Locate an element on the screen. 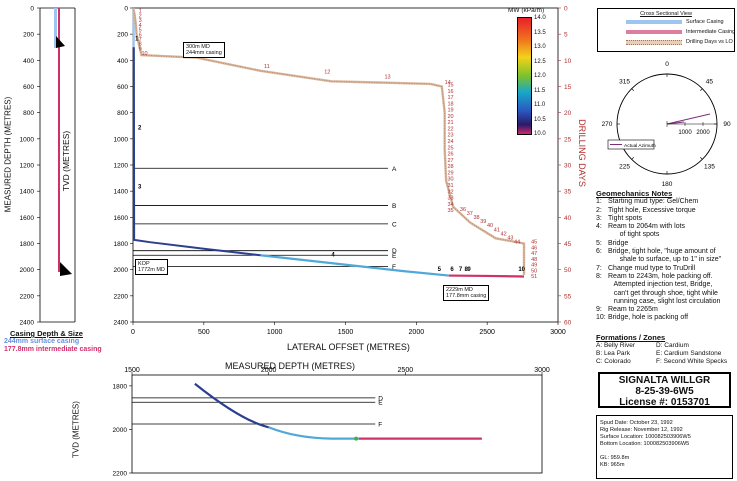 This screenshot has width=737, height=481. drilling-day-label: 25 is located at coordinates (451, 148).